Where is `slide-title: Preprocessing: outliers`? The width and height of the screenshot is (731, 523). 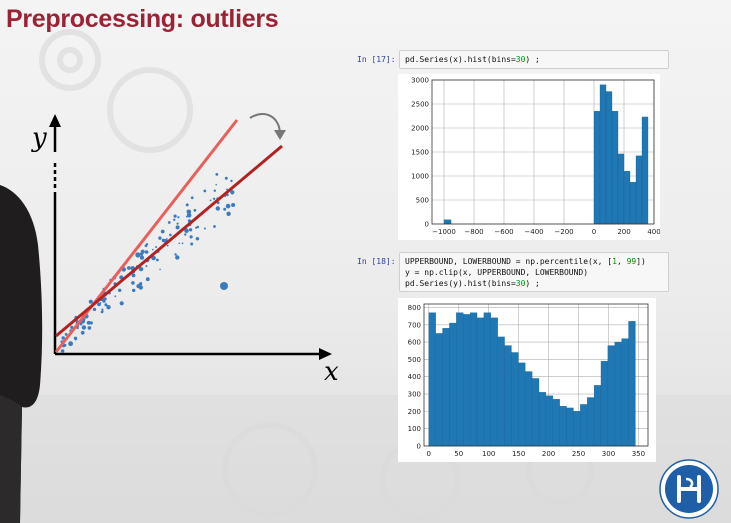
slide-title: Preprocessing: outliers is located at coordinates (142, 19).